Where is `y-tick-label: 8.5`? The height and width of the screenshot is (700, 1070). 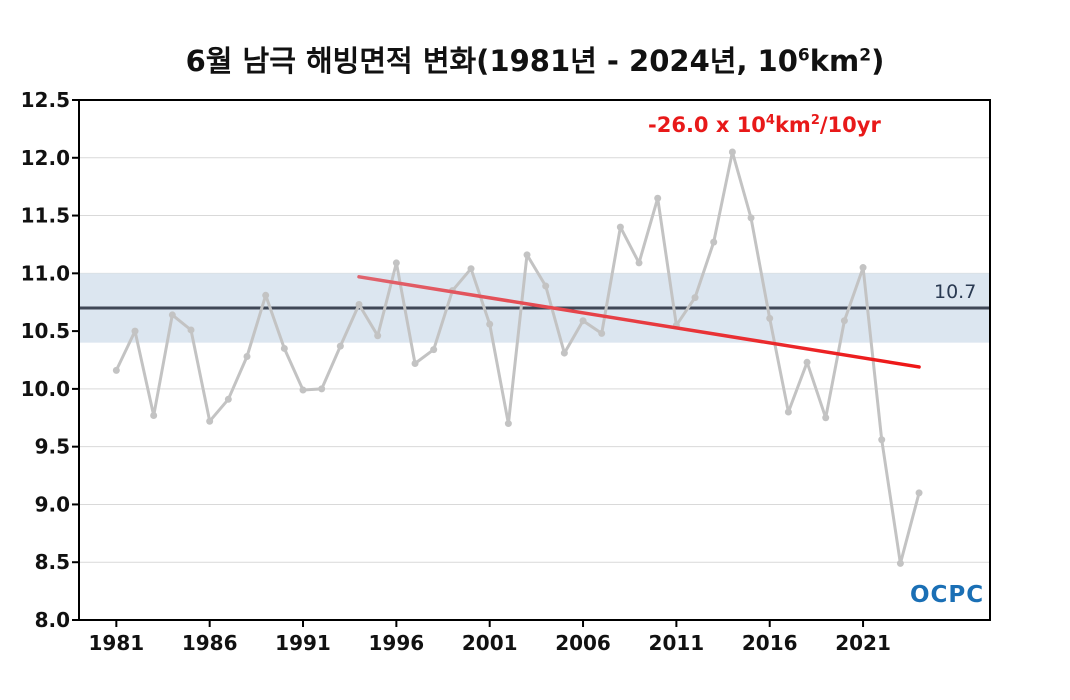
y-tick-label: 8.5 is located at coordinates (52, 562).